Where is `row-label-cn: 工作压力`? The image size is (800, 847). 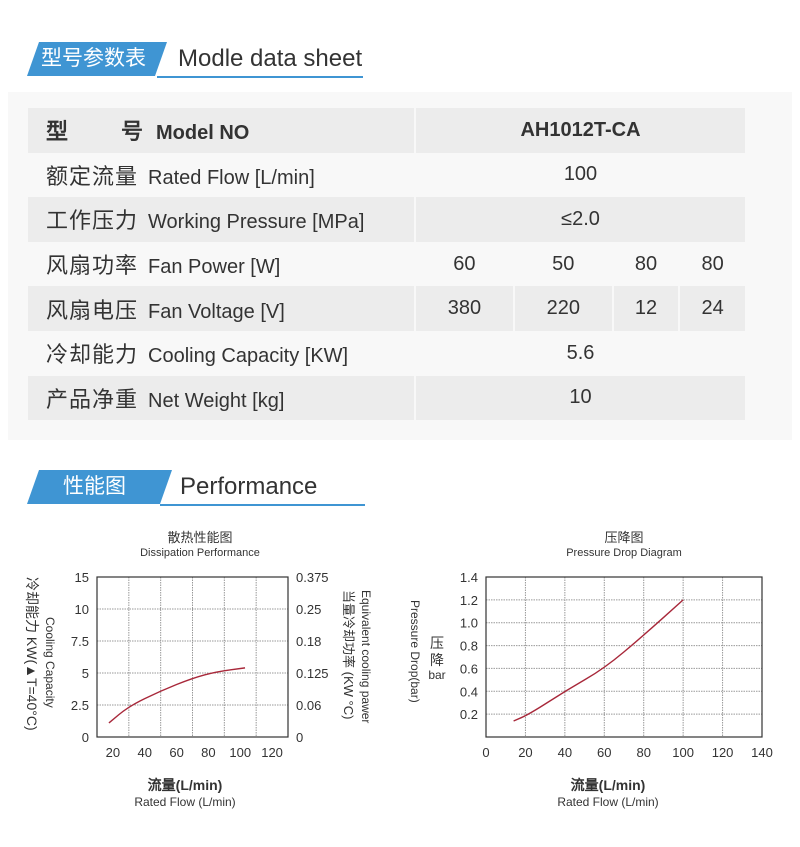
row-label-cn: 工作压力 is located at coordinates (92, 221).